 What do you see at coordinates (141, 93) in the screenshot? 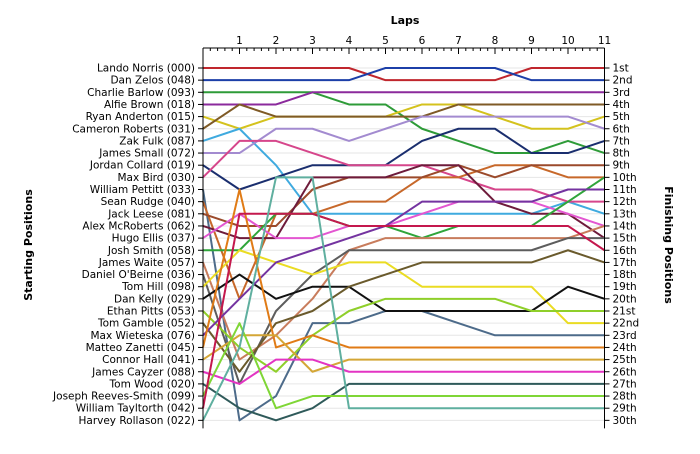
I see `driver-label: Charlie Barlow (093)` at bounding box center [141, 93].